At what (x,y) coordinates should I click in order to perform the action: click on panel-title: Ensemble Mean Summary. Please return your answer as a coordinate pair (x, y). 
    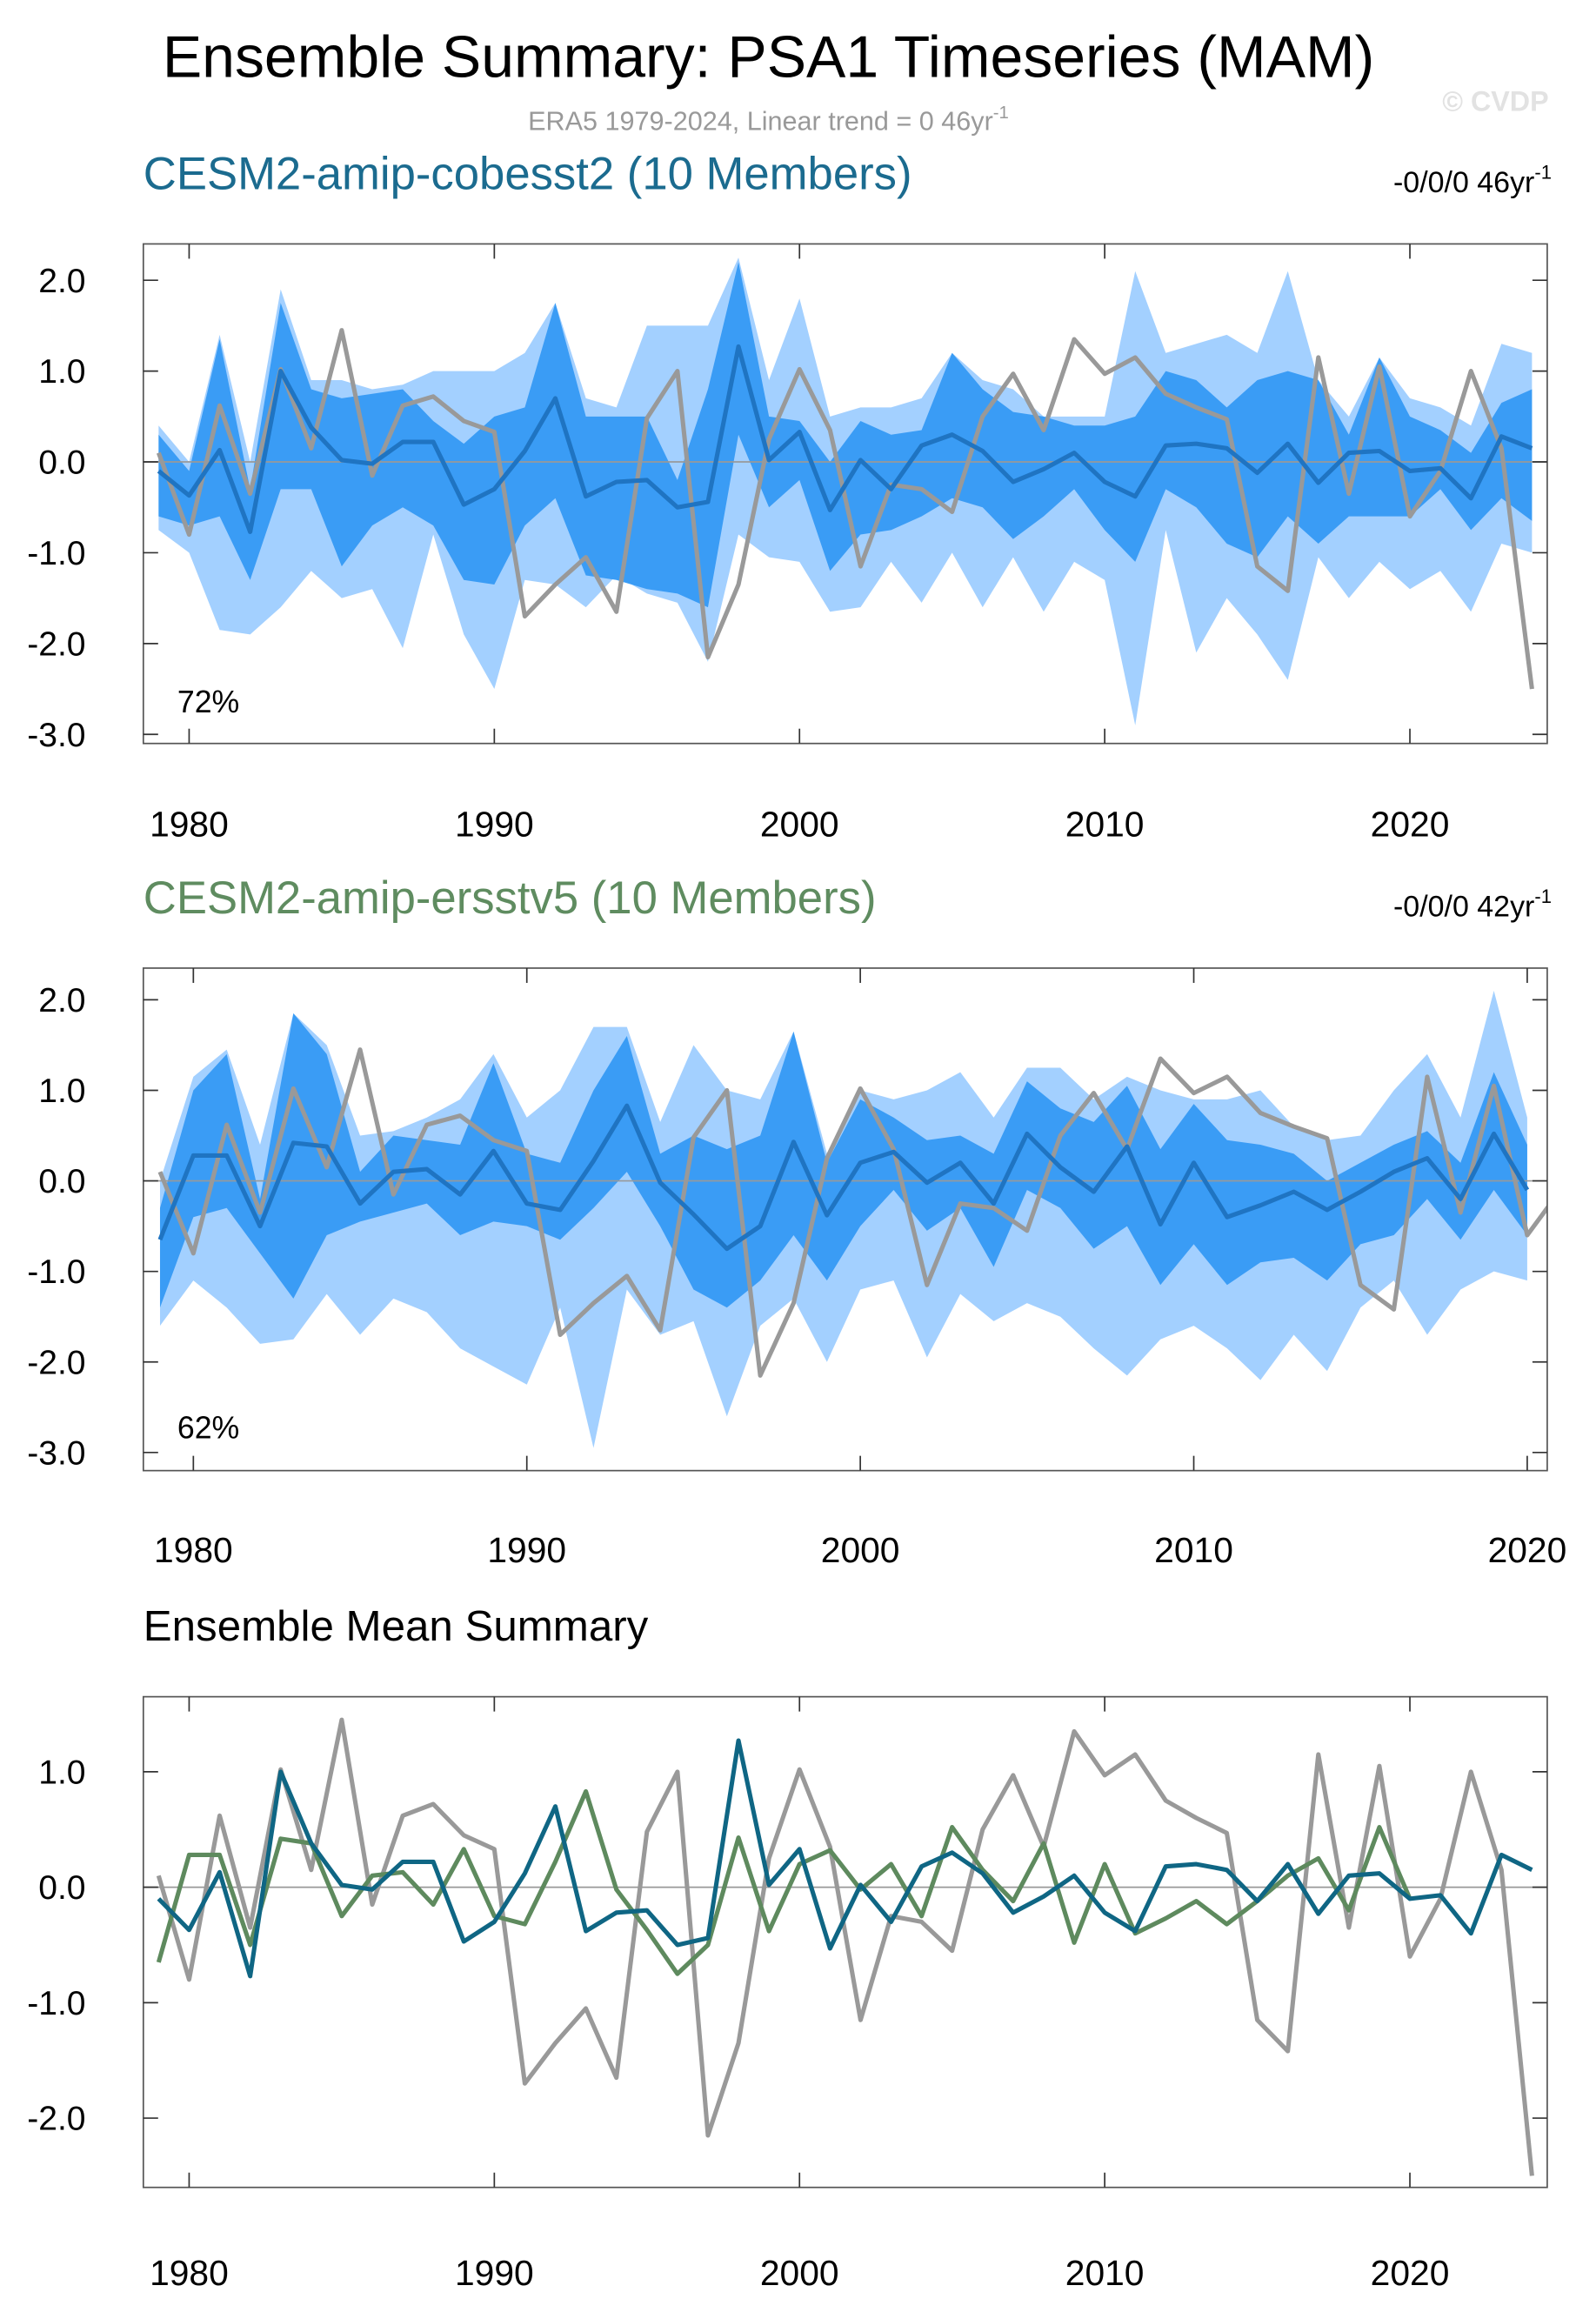
    Looking at the image, I should click on (396, 1626).